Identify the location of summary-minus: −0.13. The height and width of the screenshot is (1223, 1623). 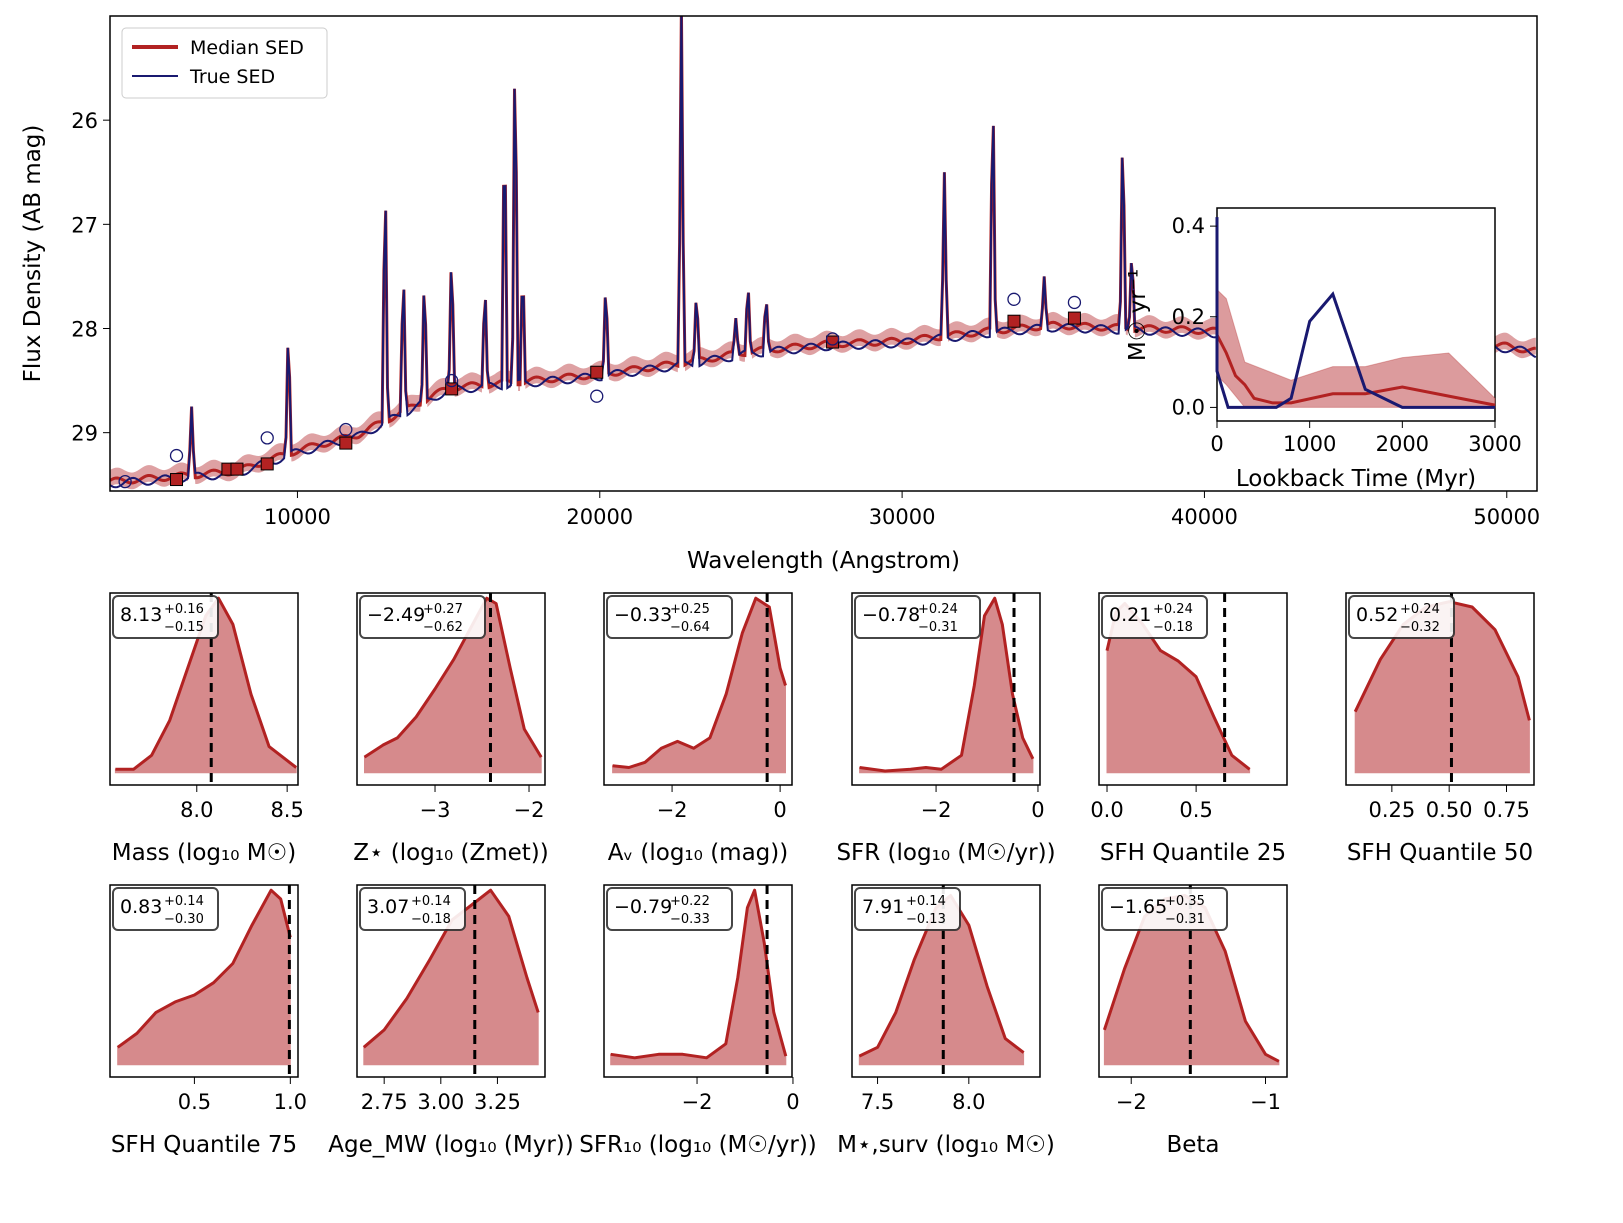
(926, 919).